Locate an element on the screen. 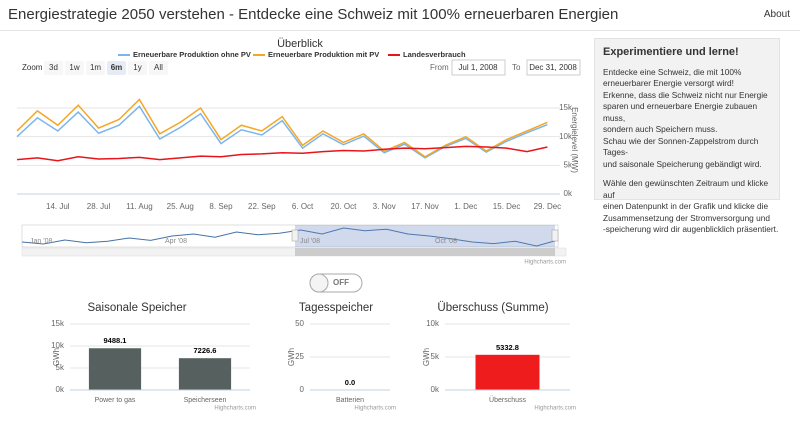 Image resolution: width=800 pixels, height=422 pixels. sidebar-heading: Experimentiere und lerne! is located at coordinates (671, 52).